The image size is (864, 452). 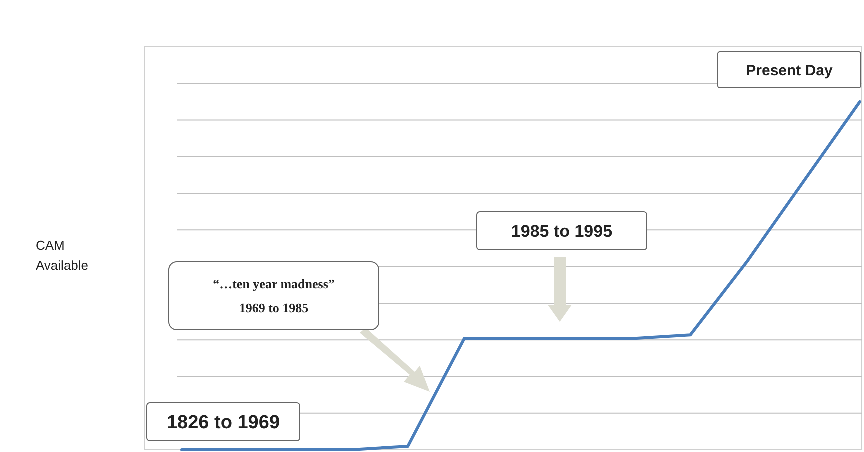 I want to click on annotation: “…ten year madness” 1969 to 1985, so click(x=274, y=296).